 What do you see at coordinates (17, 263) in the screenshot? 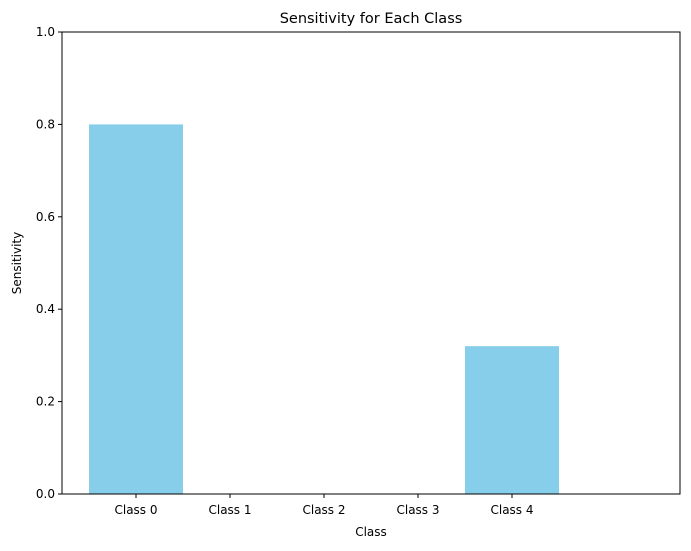
I see `y-axis-label: Sensitivity` at bounding box center [17, 263].